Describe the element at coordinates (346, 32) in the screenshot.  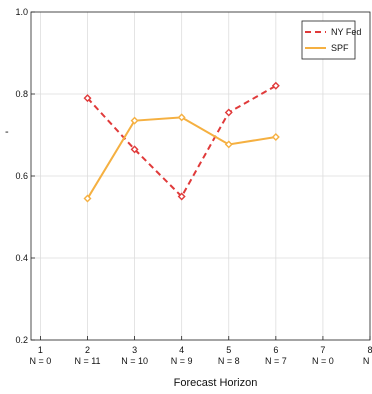
I see `legend-label: NY Fed` at that location.